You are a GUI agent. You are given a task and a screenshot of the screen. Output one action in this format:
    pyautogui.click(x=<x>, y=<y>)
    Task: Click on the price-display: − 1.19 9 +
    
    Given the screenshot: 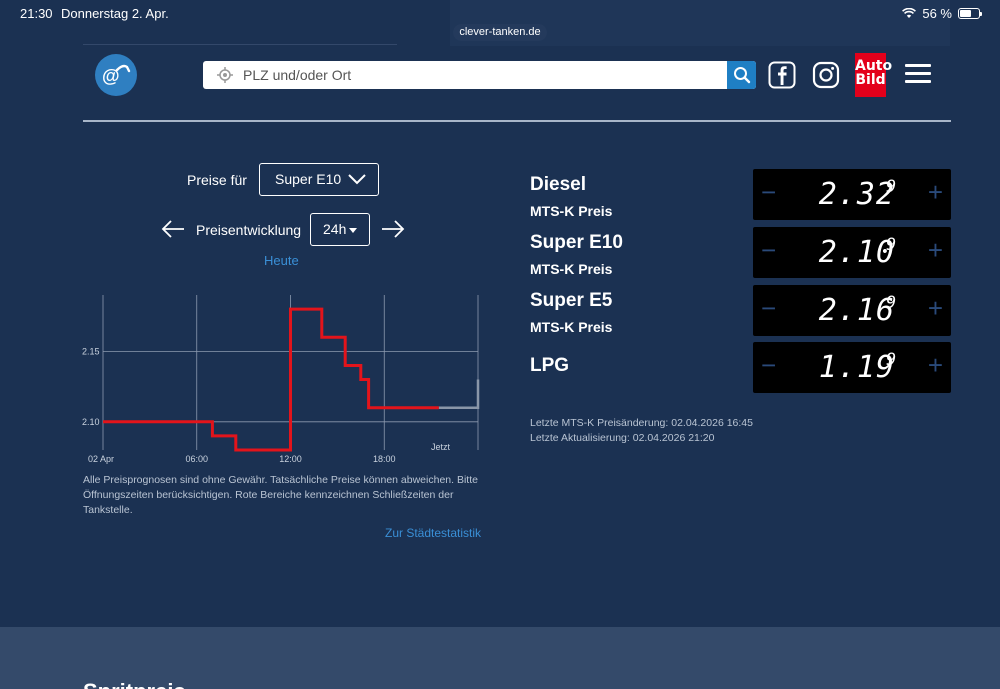 What is the action you would take?
    pyautogui.click(x=852, y=367)
    